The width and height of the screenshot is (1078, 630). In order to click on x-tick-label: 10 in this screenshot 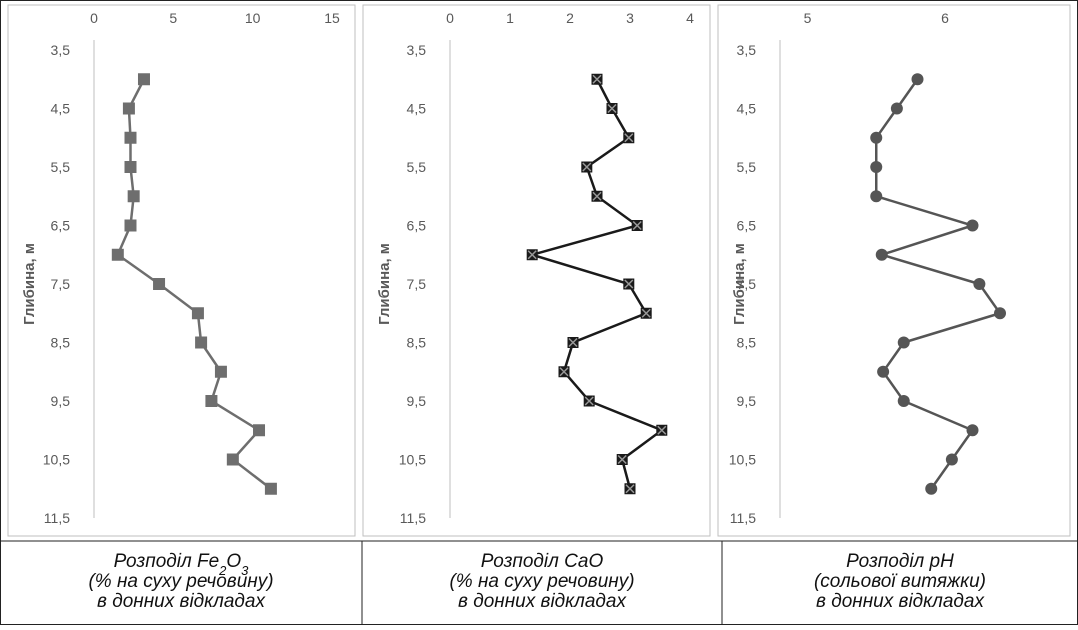, I will do `click(253, 18)`.